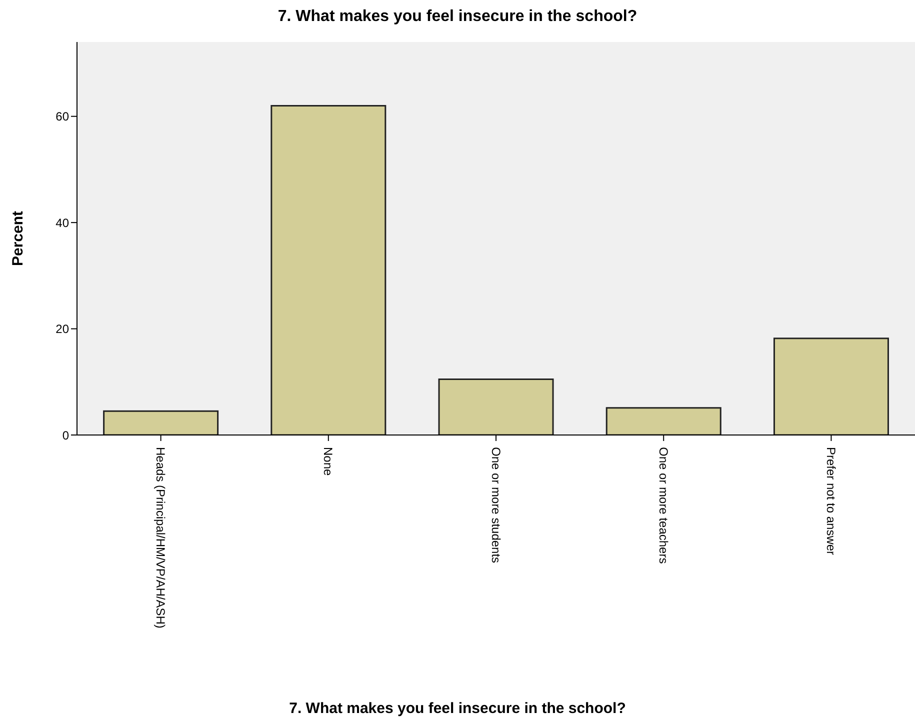 The image size is (915, 728). I want to click on x-tick-label: One or more teachers, so click(663, 505).